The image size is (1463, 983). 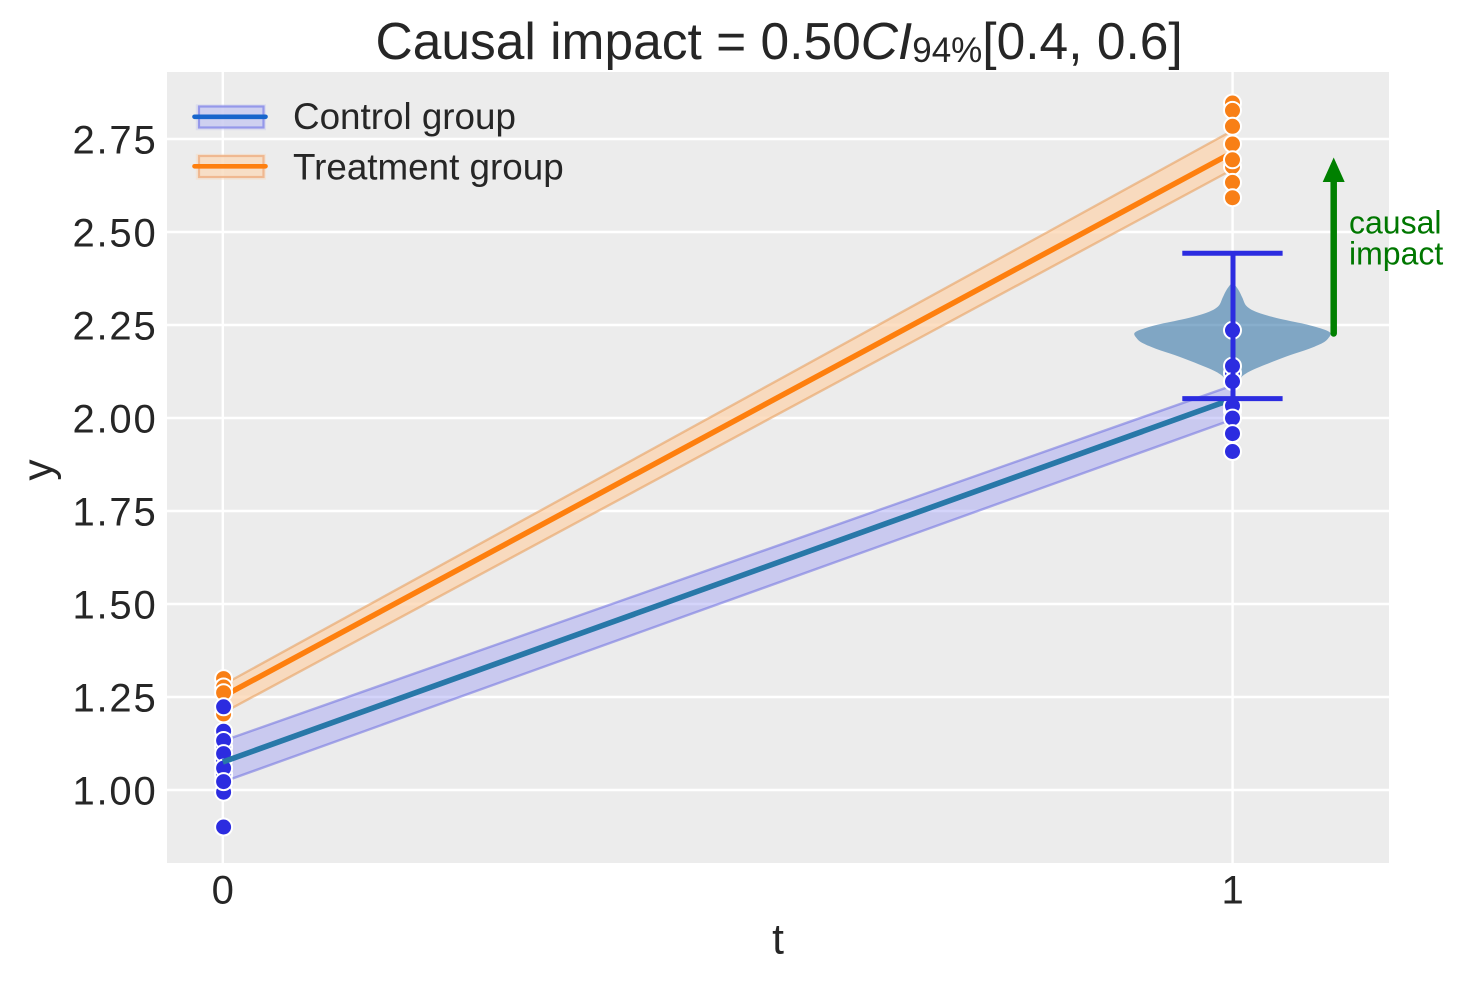 I want to click on svg-text: impact, so click(x=1396, y=254).